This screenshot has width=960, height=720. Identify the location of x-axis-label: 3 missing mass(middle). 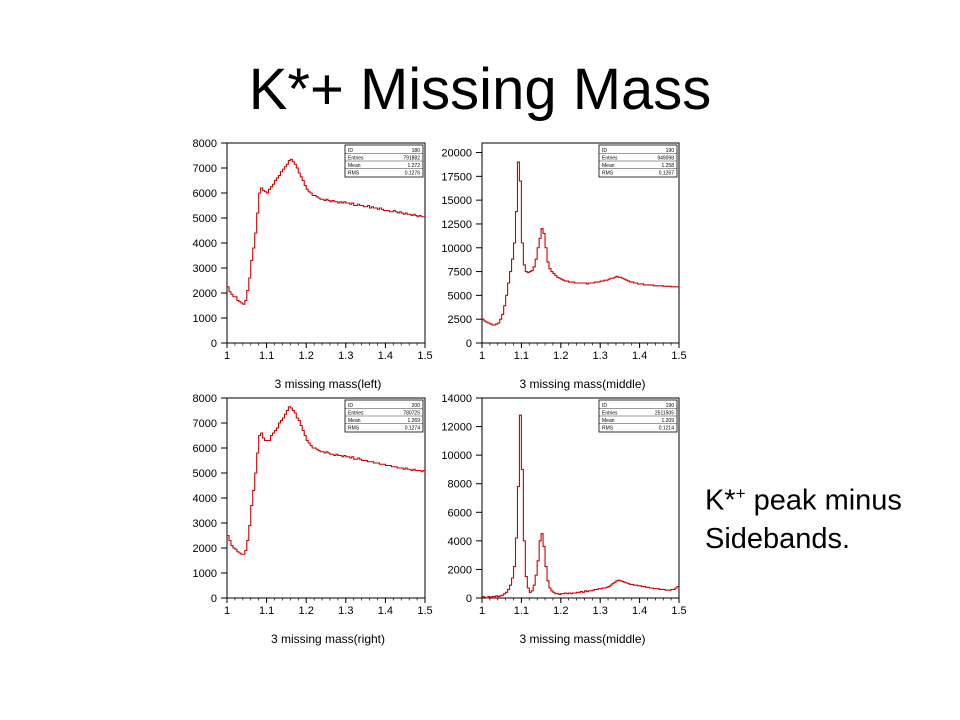
(582, 384).